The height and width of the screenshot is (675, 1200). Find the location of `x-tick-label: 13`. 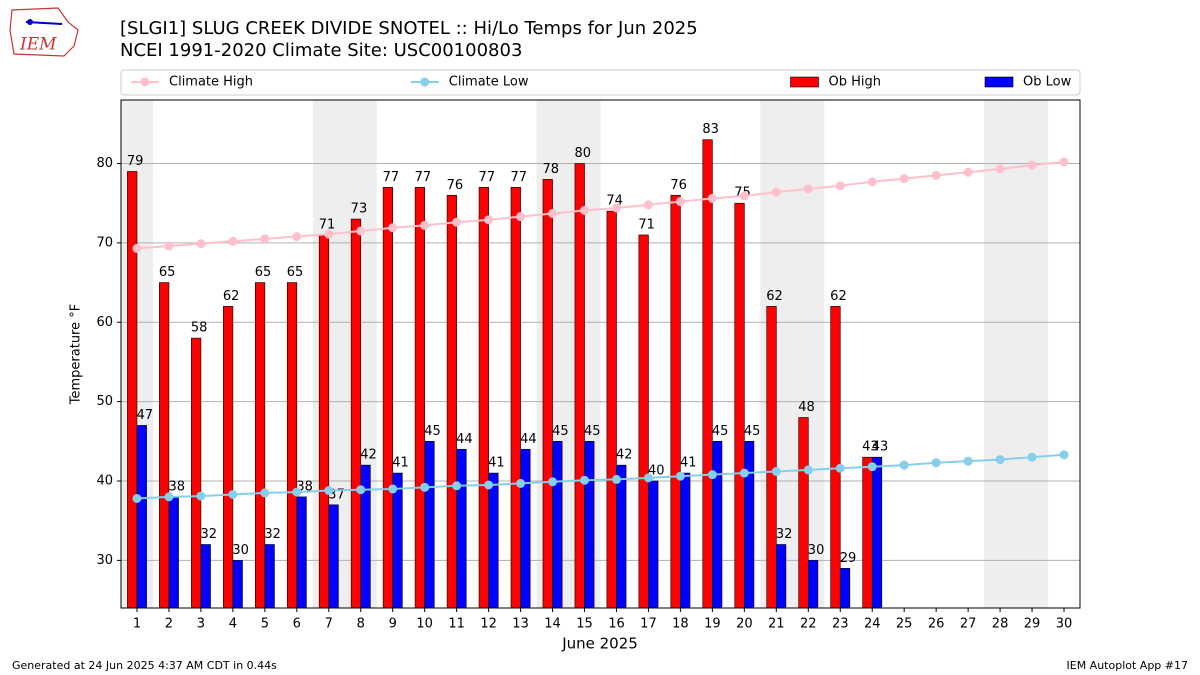

x-tick-label: 13 is located at coordinates (520, 624).